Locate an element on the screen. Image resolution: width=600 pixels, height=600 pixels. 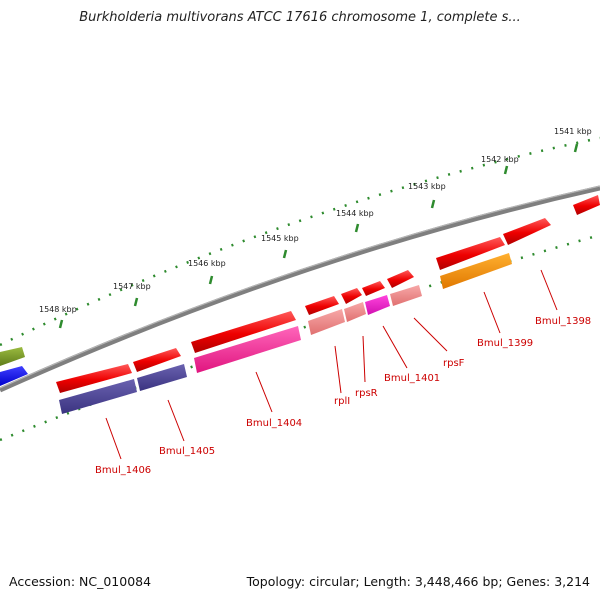
gene-label-bmul-1404: Bmul_1404 is located at coordinates (274, 423).